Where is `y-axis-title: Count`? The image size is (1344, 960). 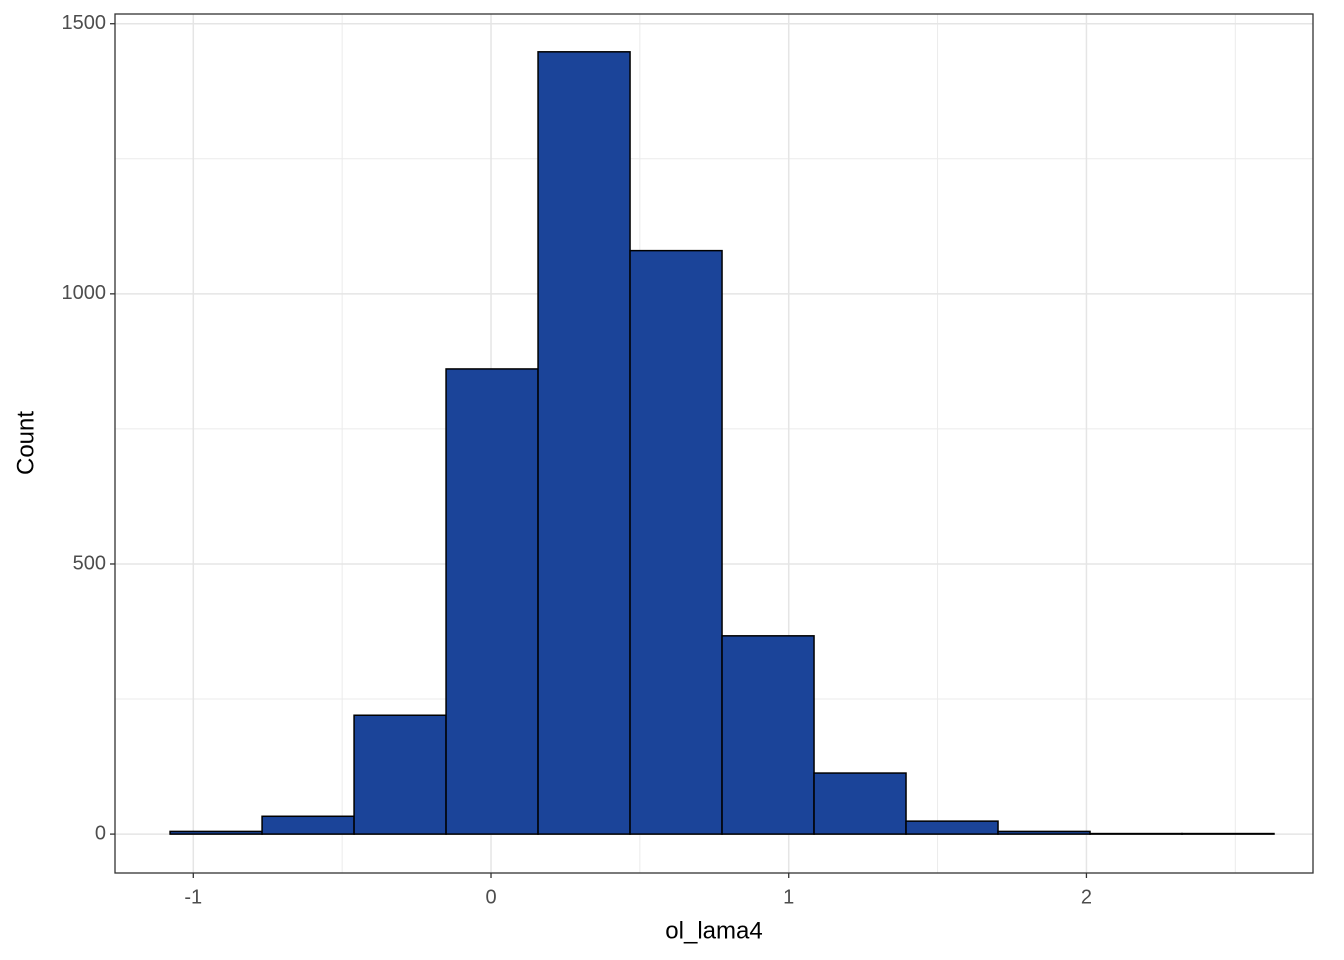
y-axis-title: Count is located at coordinates (25, 443).